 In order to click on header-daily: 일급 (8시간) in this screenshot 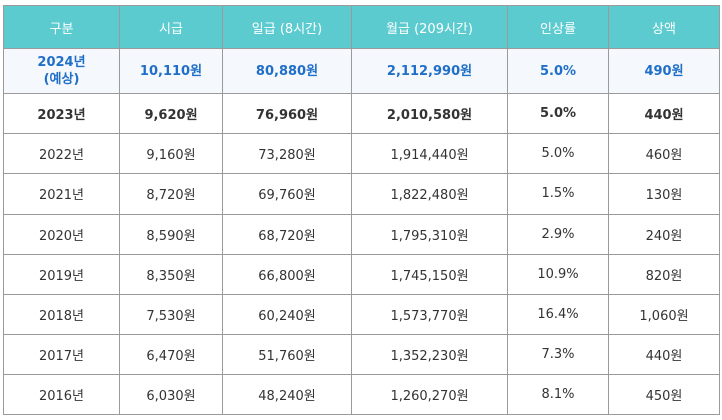, I will do `click(287, 27)`.